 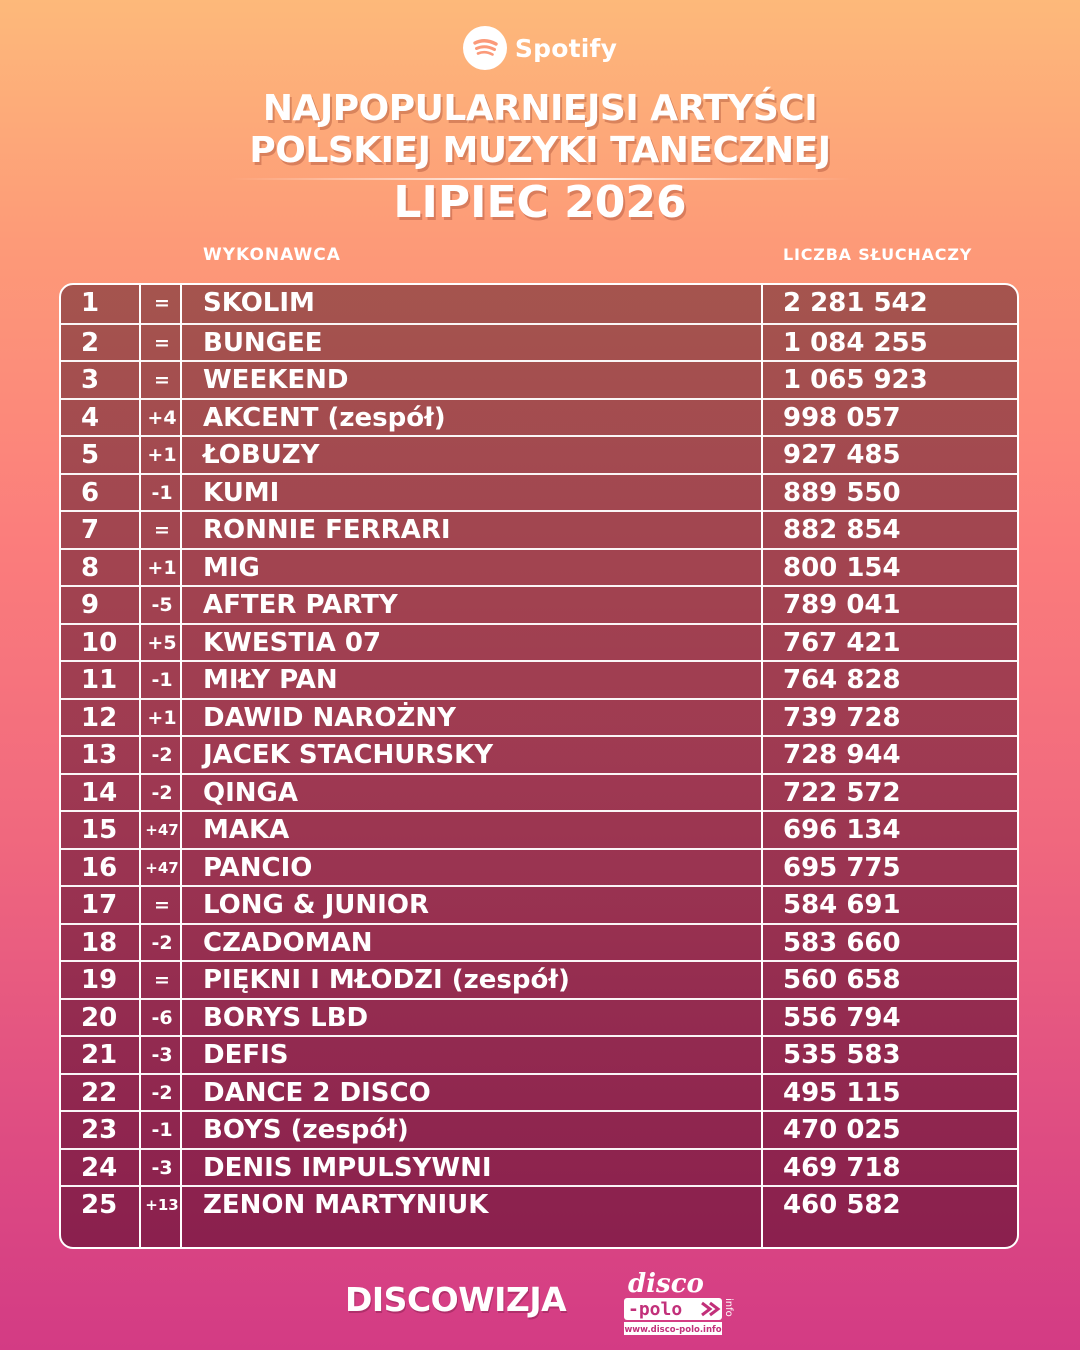 What do you see at coordinates (539, 566) in the screenshot?
I see `table-row: 8 +1 MIG 800 154` at bounding box center [539, 566].